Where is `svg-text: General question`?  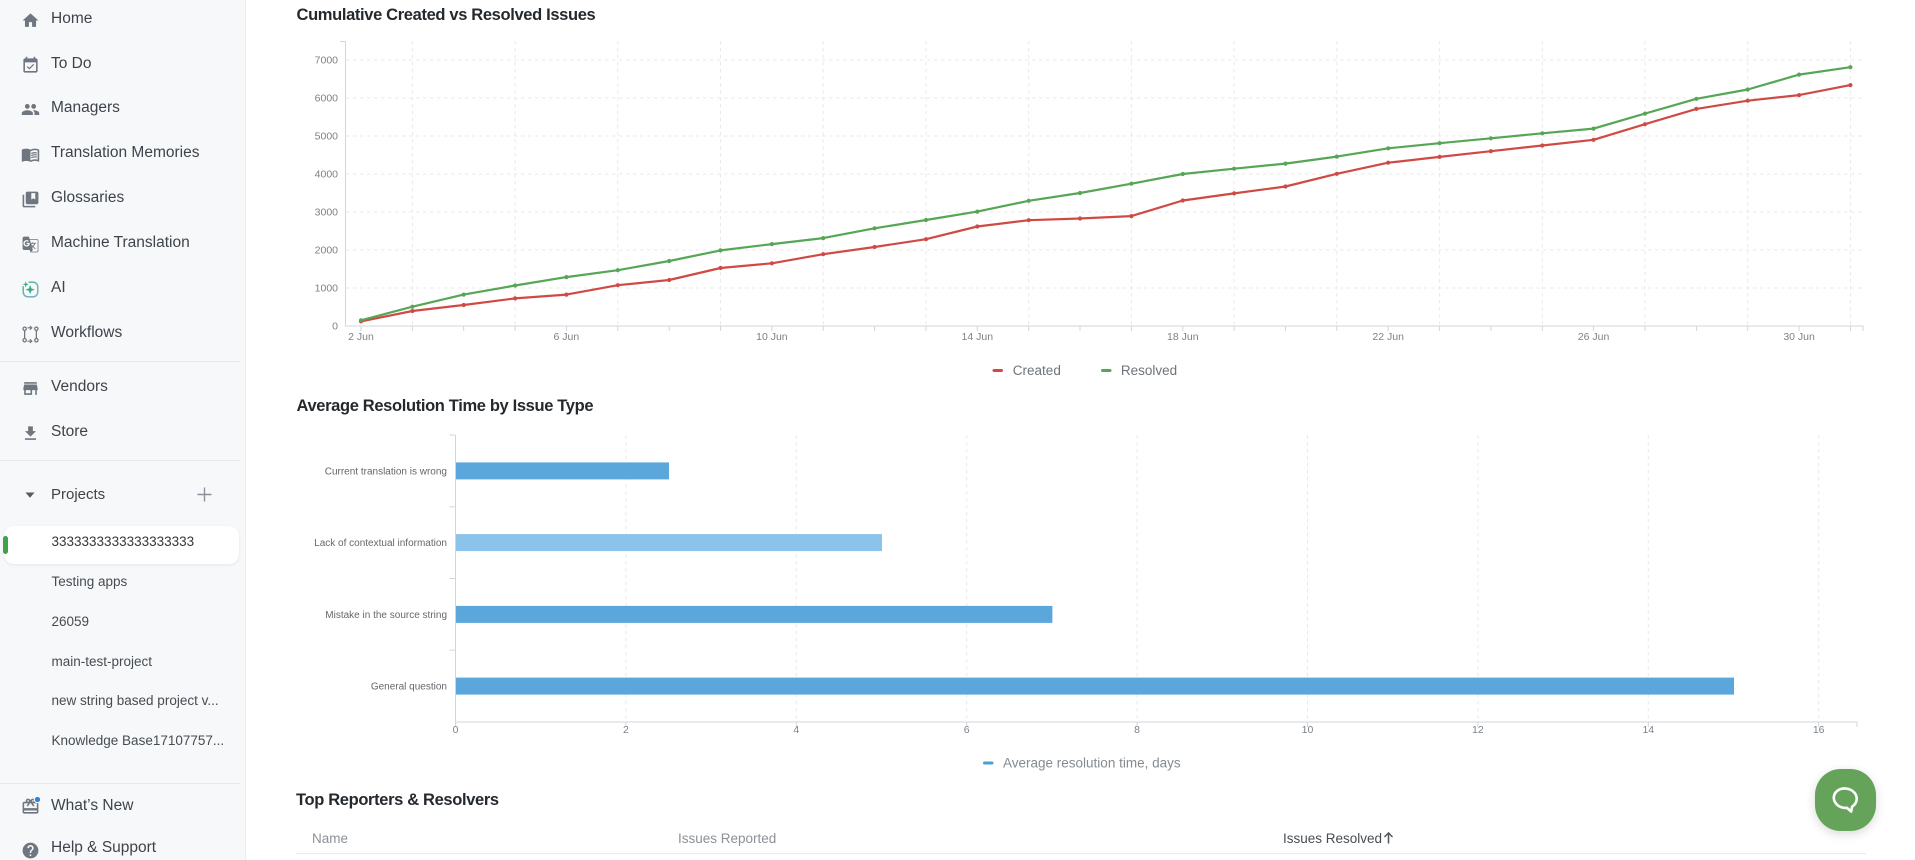 svg-text: General question is located at coordinates (409, 687).